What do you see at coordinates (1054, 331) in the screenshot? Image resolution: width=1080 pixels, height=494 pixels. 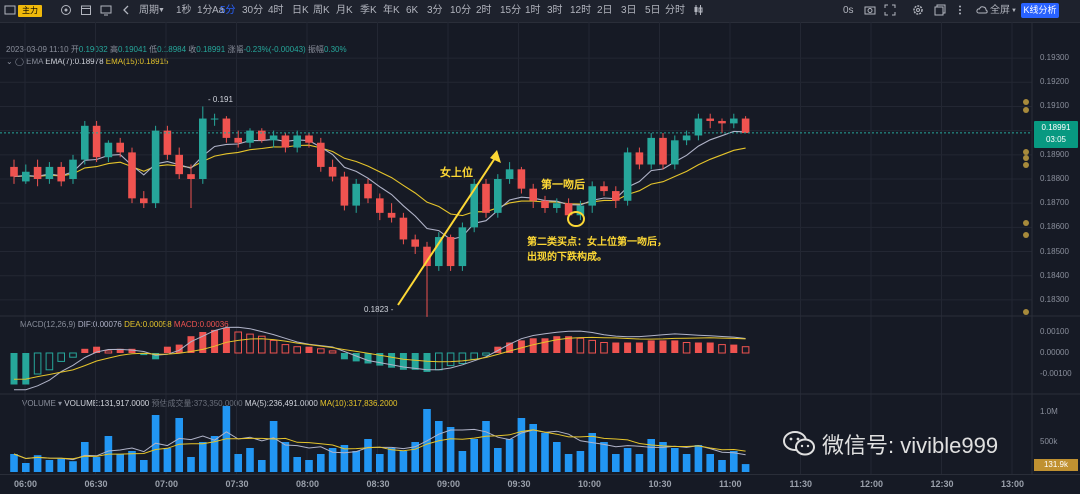 I see `macd-tick: 0.00100` at bounding box center [1054, 331].